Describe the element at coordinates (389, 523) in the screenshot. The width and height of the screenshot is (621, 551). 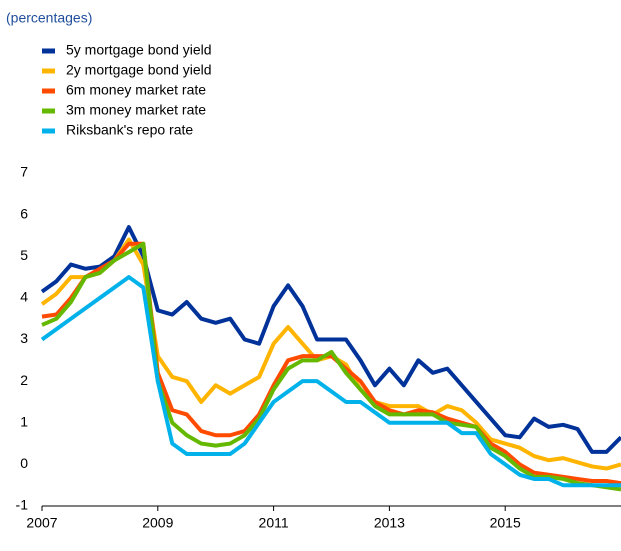
I see `x-tick-label: 2013` at that location.